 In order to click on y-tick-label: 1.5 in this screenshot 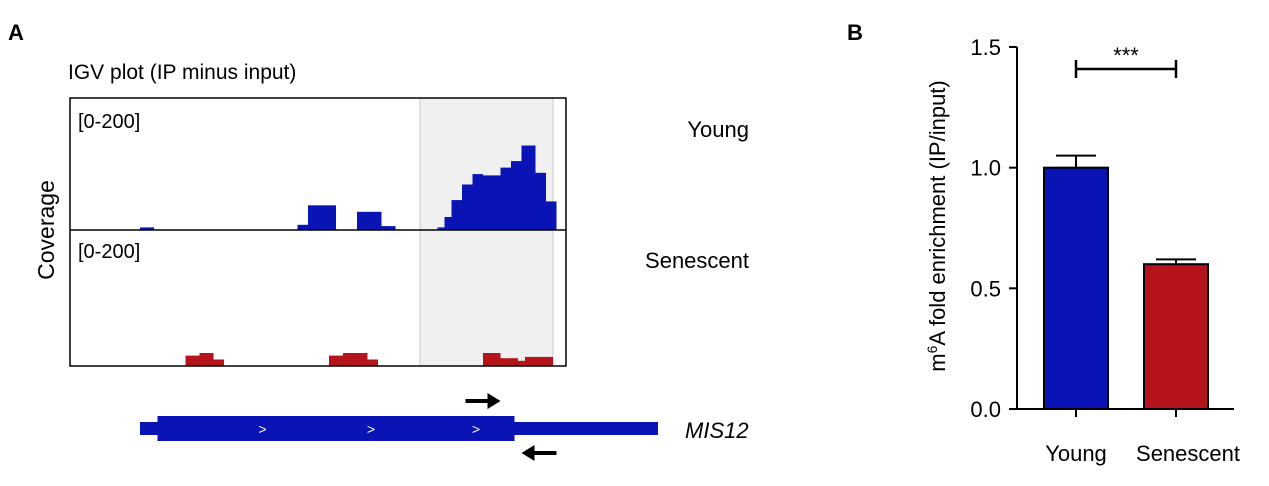, I will do `click(985, 47)`.